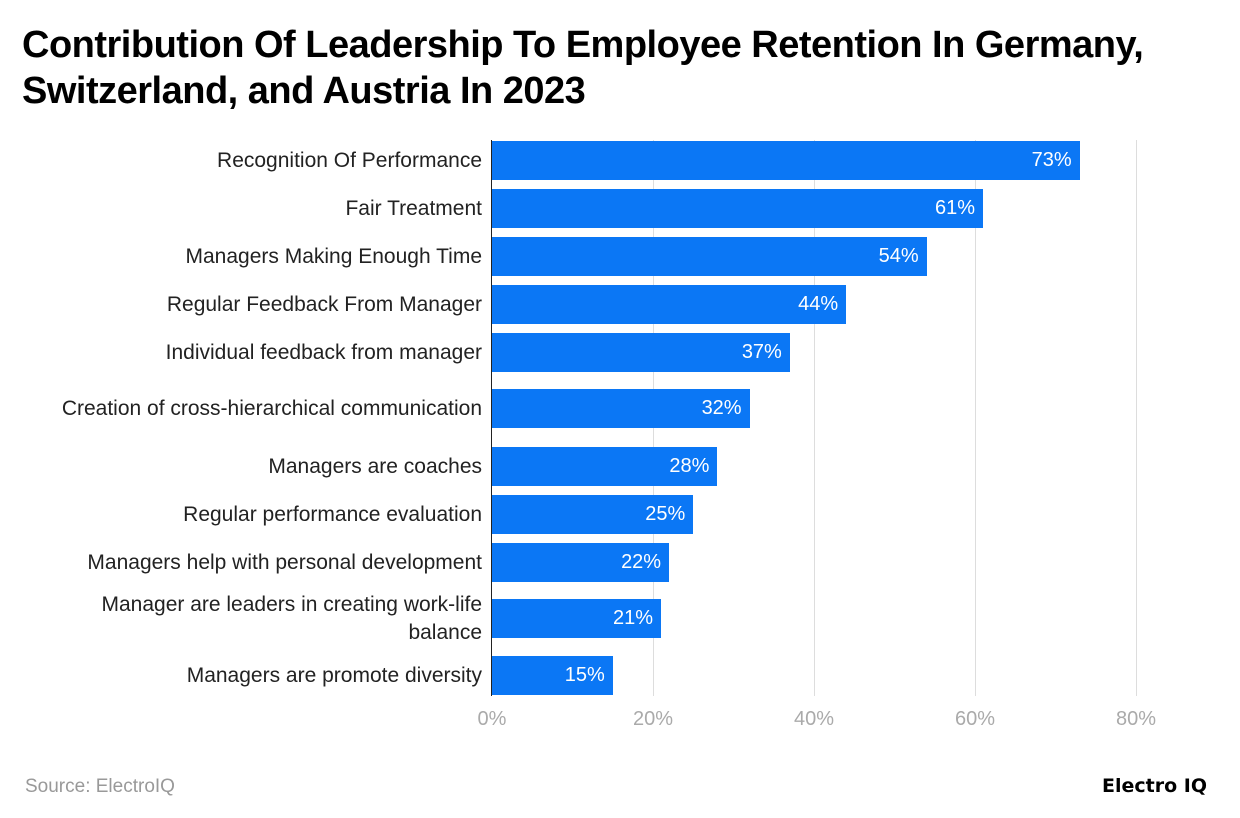  What do you see at coordinates (334, 256) in the screenshot?
I see `category-label: Managers Making Enough Time` at bounding box center [334, 256].